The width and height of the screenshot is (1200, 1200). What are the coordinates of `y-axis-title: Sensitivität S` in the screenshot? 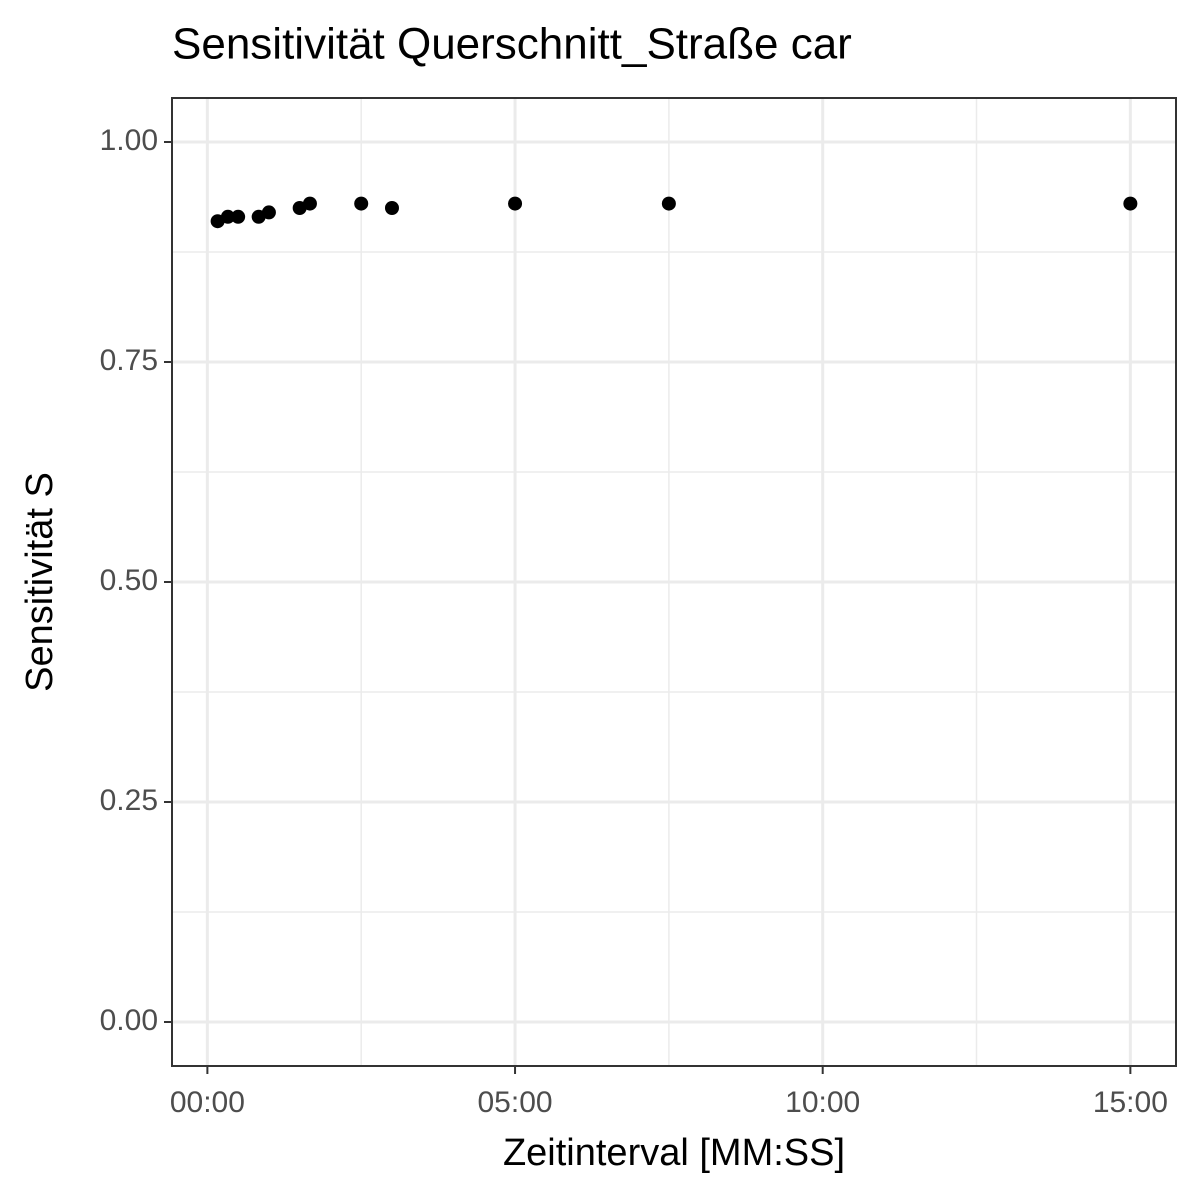 It's located at (40, 582).